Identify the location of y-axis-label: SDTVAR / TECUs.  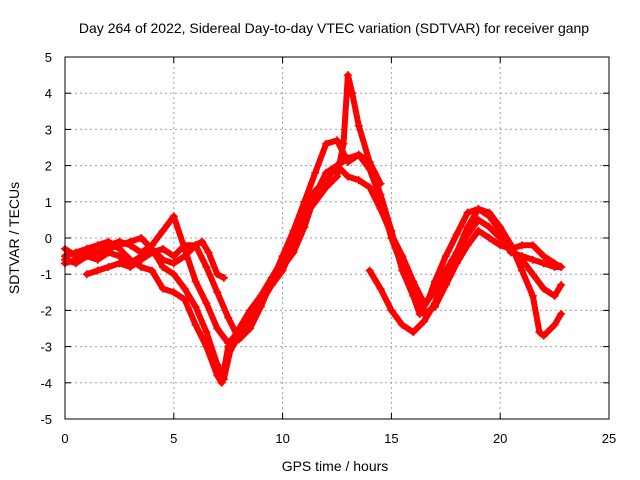
(14, 238).